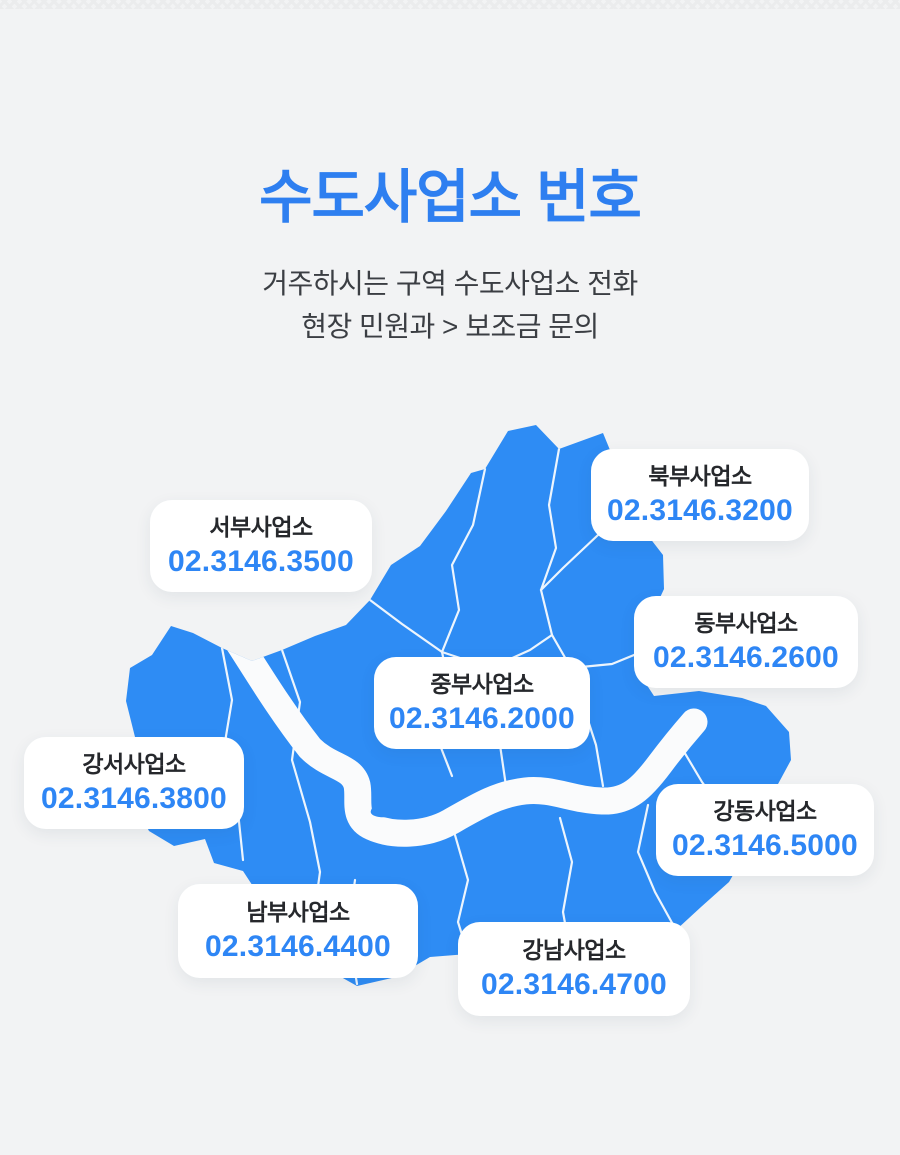 The width and height of the screenshot is (900, 1155). What do you see at coordinates (298, 912) in the screenshot?
I see `office-name: 남부사업소` at bounding box center [298, 912].